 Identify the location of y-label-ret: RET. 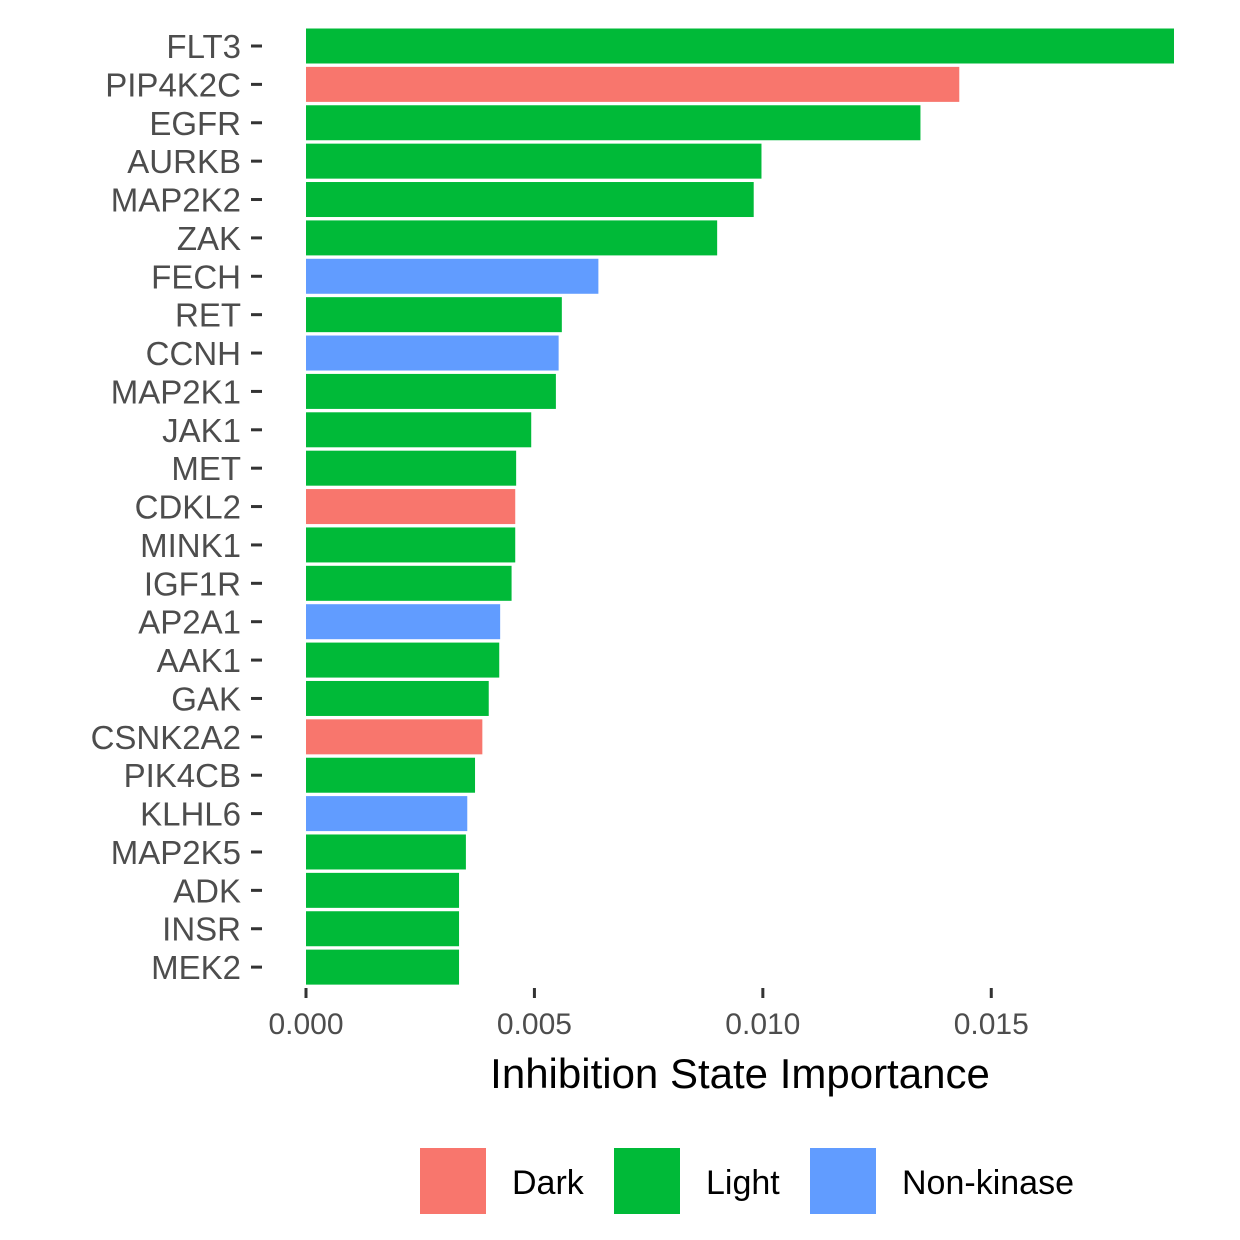
(208, 315).